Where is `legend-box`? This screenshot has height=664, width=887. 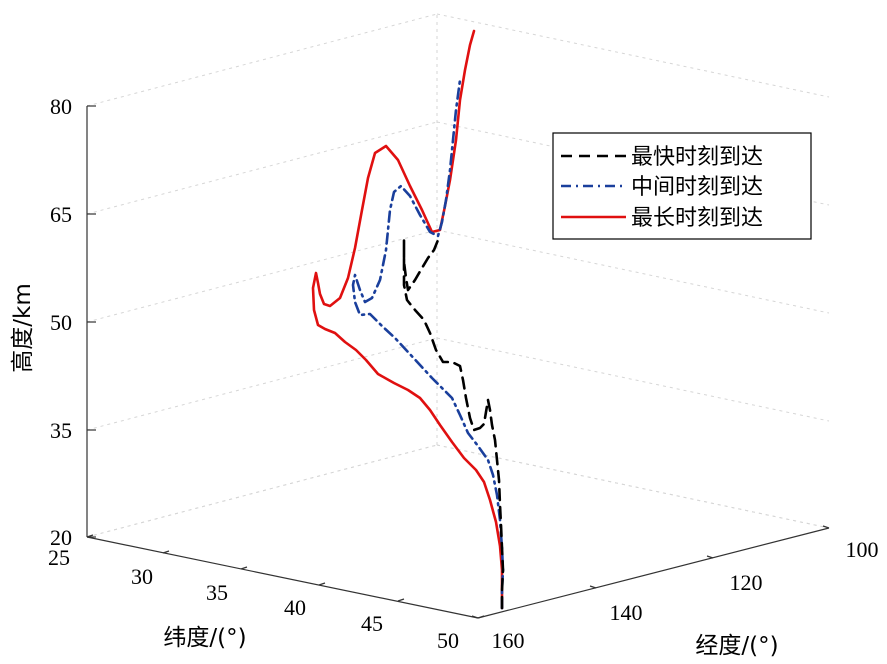 legend-box is located at coordinates (682, 186).